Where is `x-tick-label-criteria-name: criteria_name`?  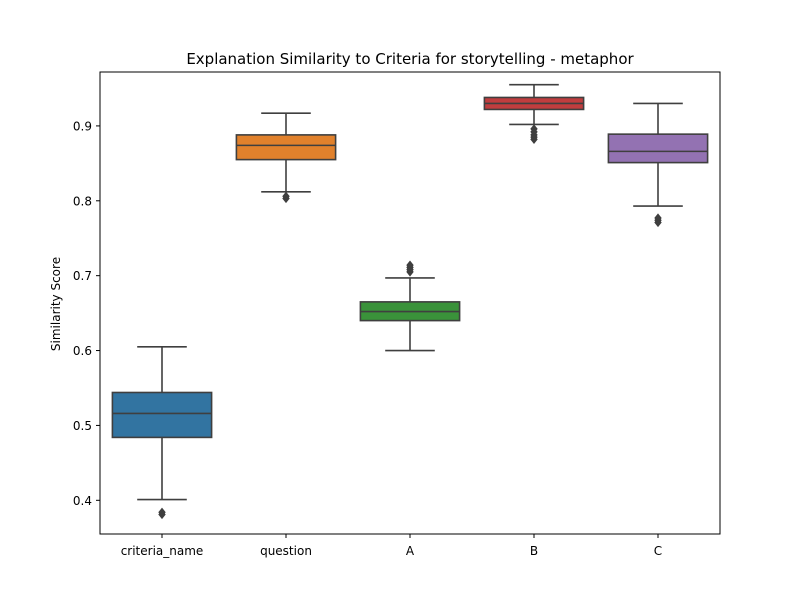 x-tick-label-criteria-name: criteria_name is located at coordinates (162, 551).